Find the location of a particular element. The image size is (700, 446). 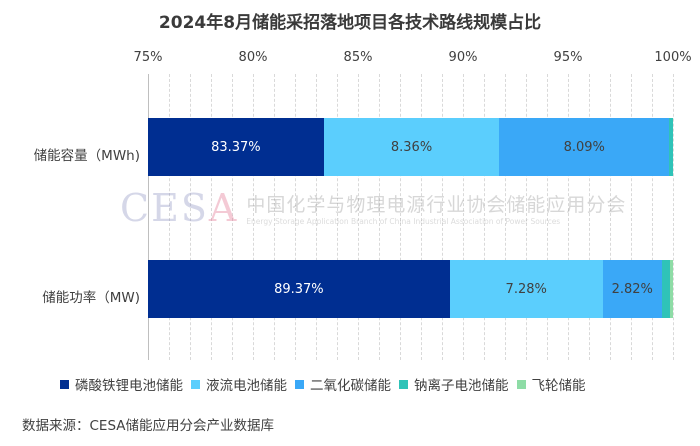

bar-segment: 2.82% is located at coordinates (632, 289).